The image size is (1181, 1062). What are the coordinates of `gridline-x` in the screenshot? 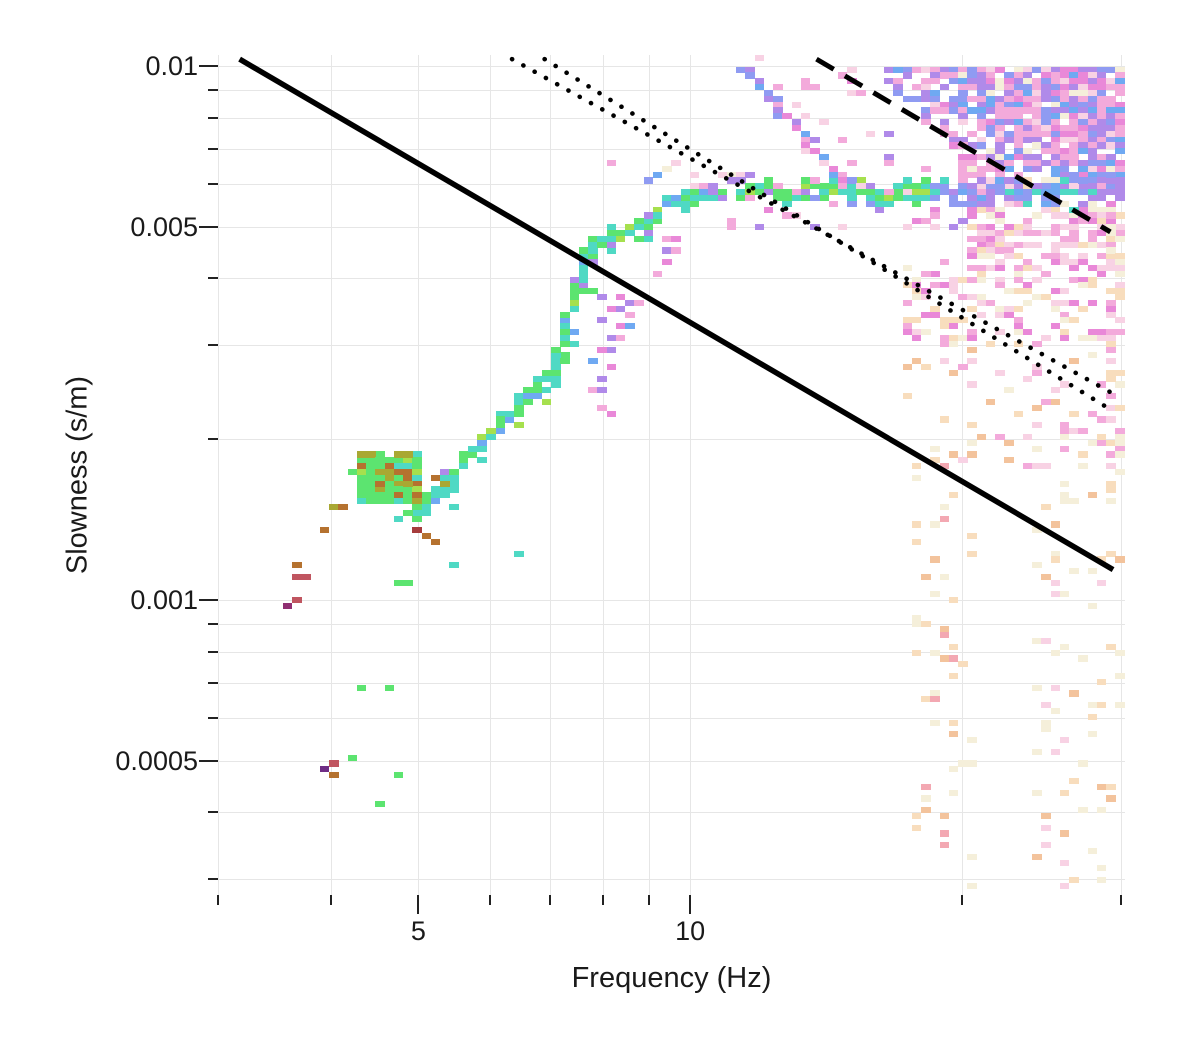 It's located at (691, 475).